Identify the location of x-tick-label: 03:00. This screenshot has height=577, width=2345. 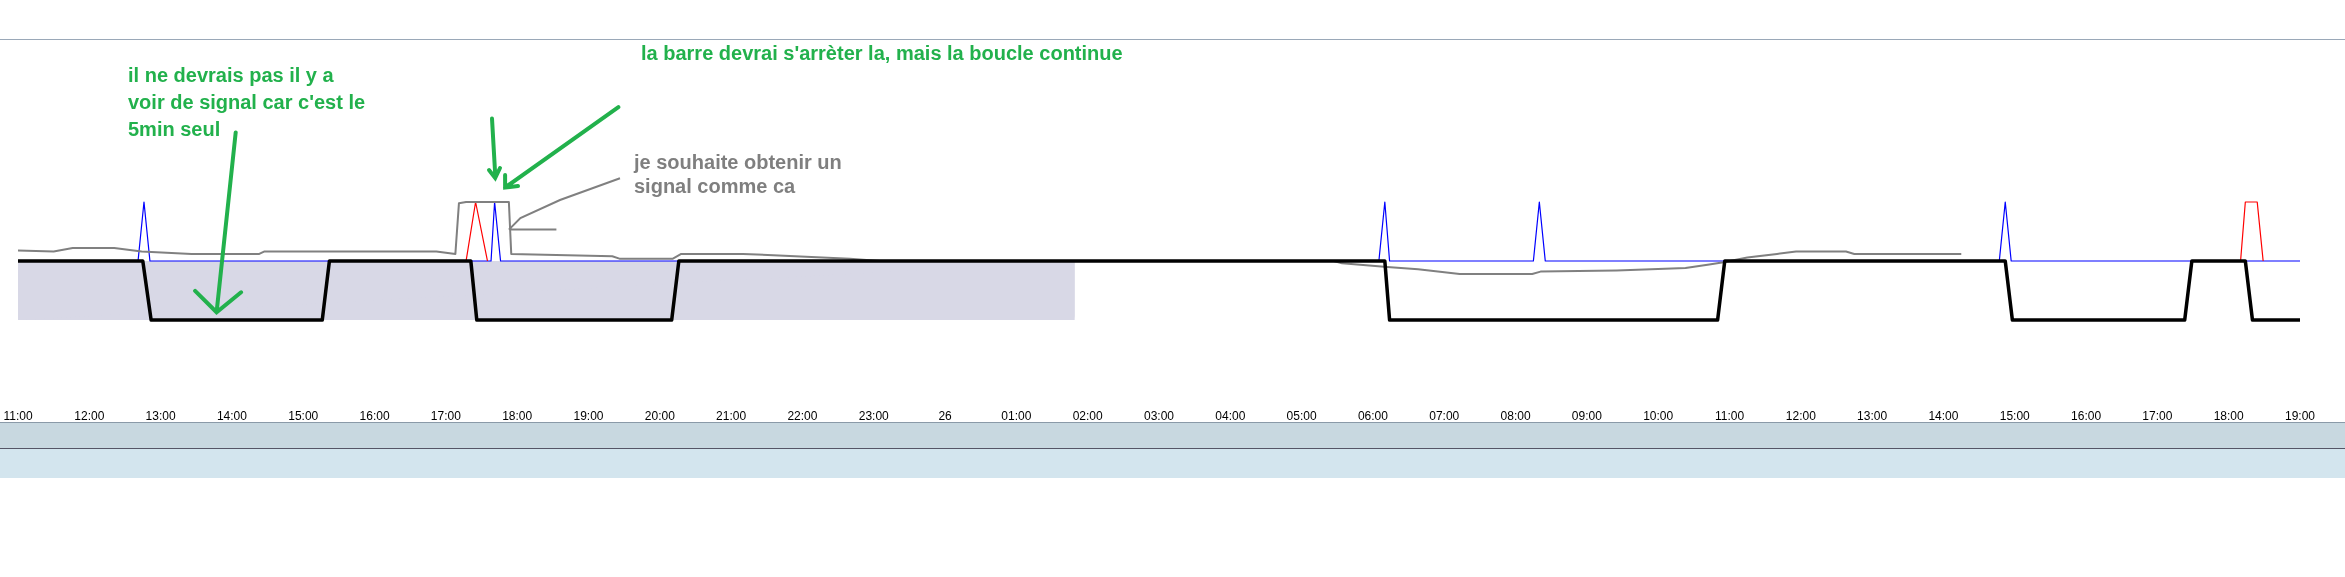
(1159, 415).